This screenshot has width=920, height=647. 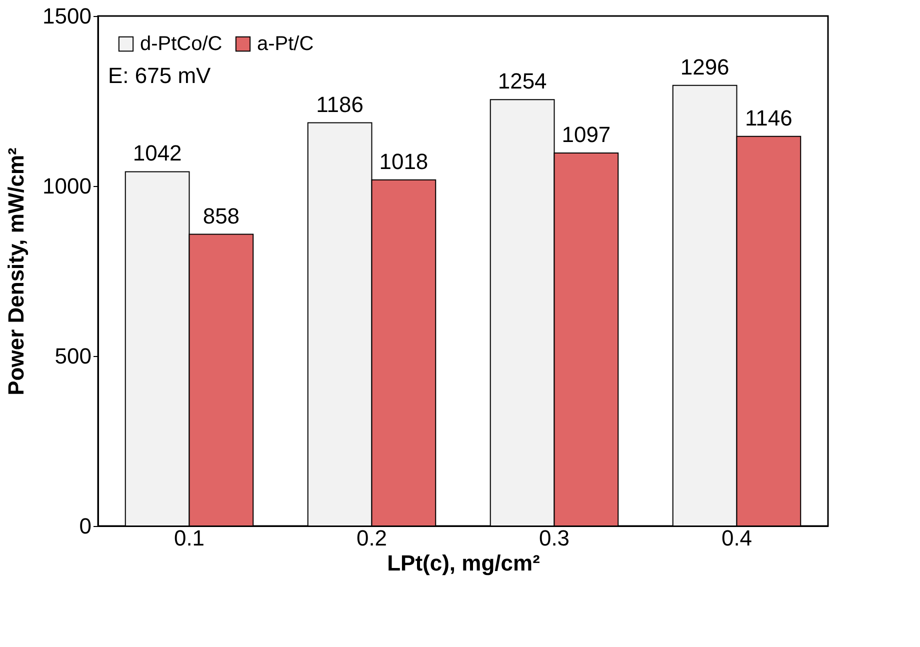 I want to click on y-tick-label: 1500, so click(x=67, y=16).